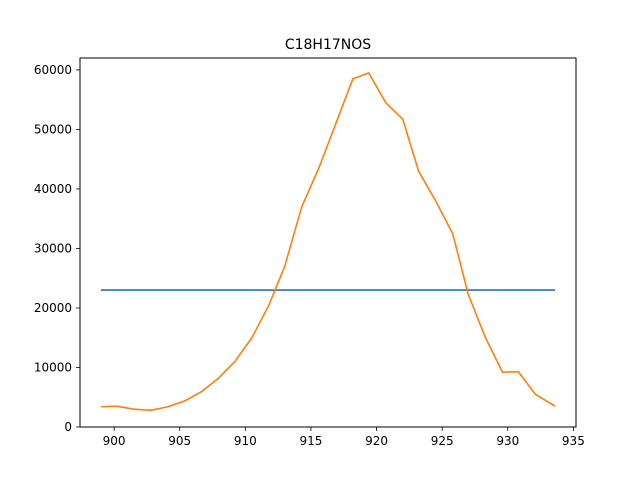 The width and height of the screenshot is (640, 480). I want to click on x-tick-label: 910, so click(245, 441).